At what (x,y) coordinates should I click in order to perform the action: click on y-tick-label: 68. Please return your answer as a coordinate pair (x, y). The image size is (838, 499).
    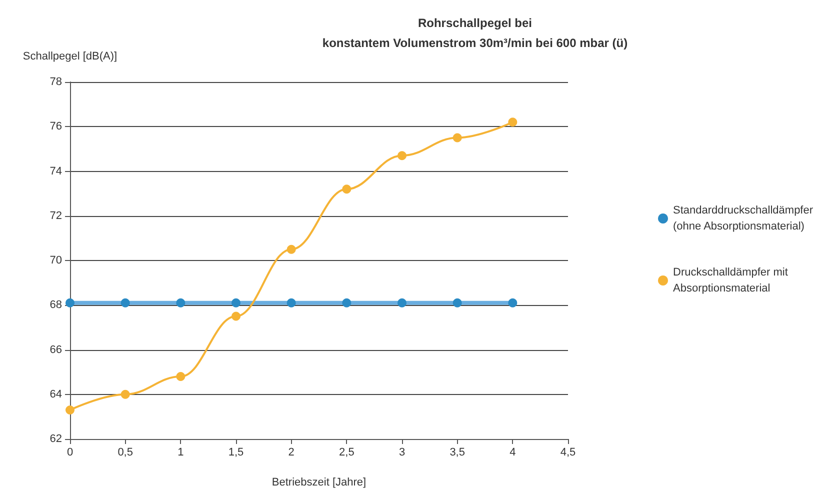
    Looking at the image, I should click on (56, 305).